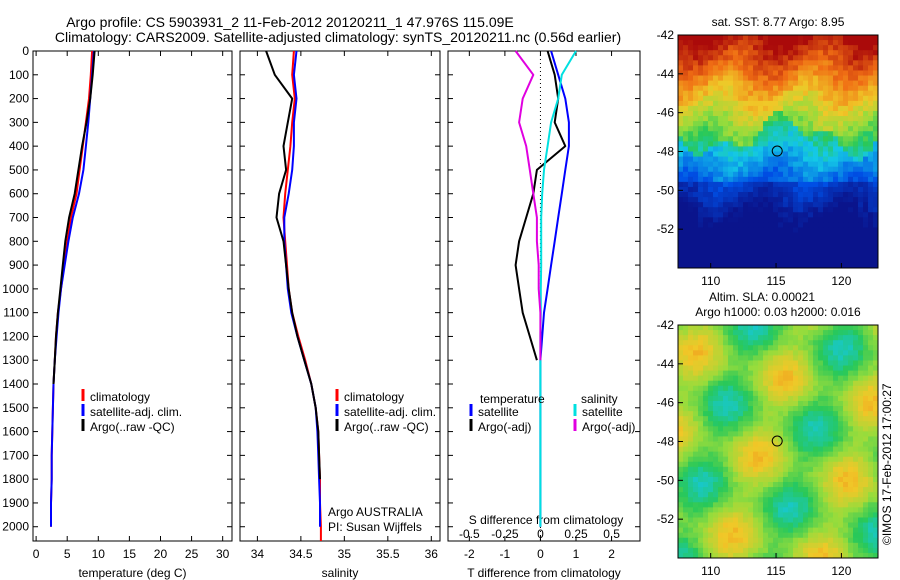 The image size is (900, 580). What do you see at coordinates (161, 554) in the screenshot?
I see `x-tick-label: 20` at bounding box center [161, 554].